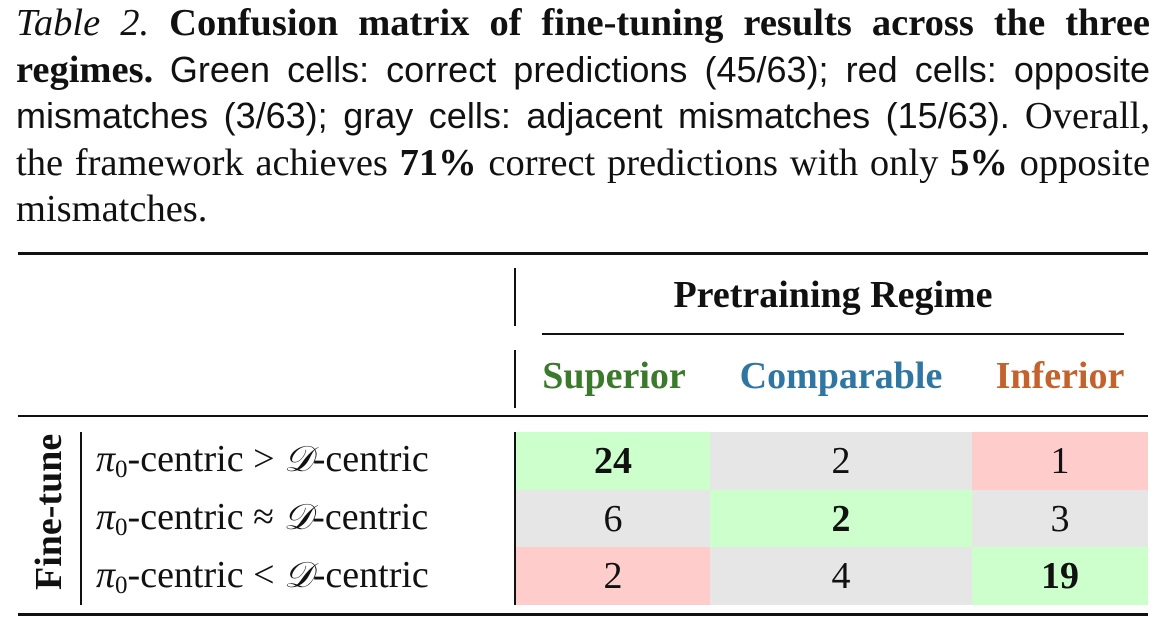  I want to click on row-label-less: π0-centric < 𝒟-centric, so click(262, 580).